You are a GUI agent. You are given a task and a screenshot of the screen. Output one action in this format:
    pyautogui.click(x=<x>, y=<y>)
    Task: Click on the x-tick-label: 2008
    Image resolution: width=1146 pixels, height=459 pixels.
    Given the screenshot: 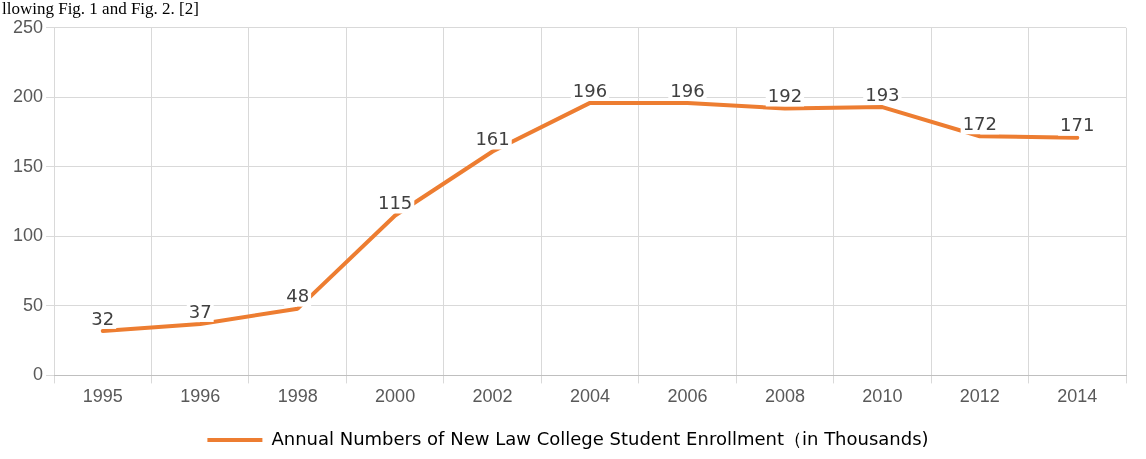 What is the action you would take?
    pyautogui.click(x=784, y=396)
    